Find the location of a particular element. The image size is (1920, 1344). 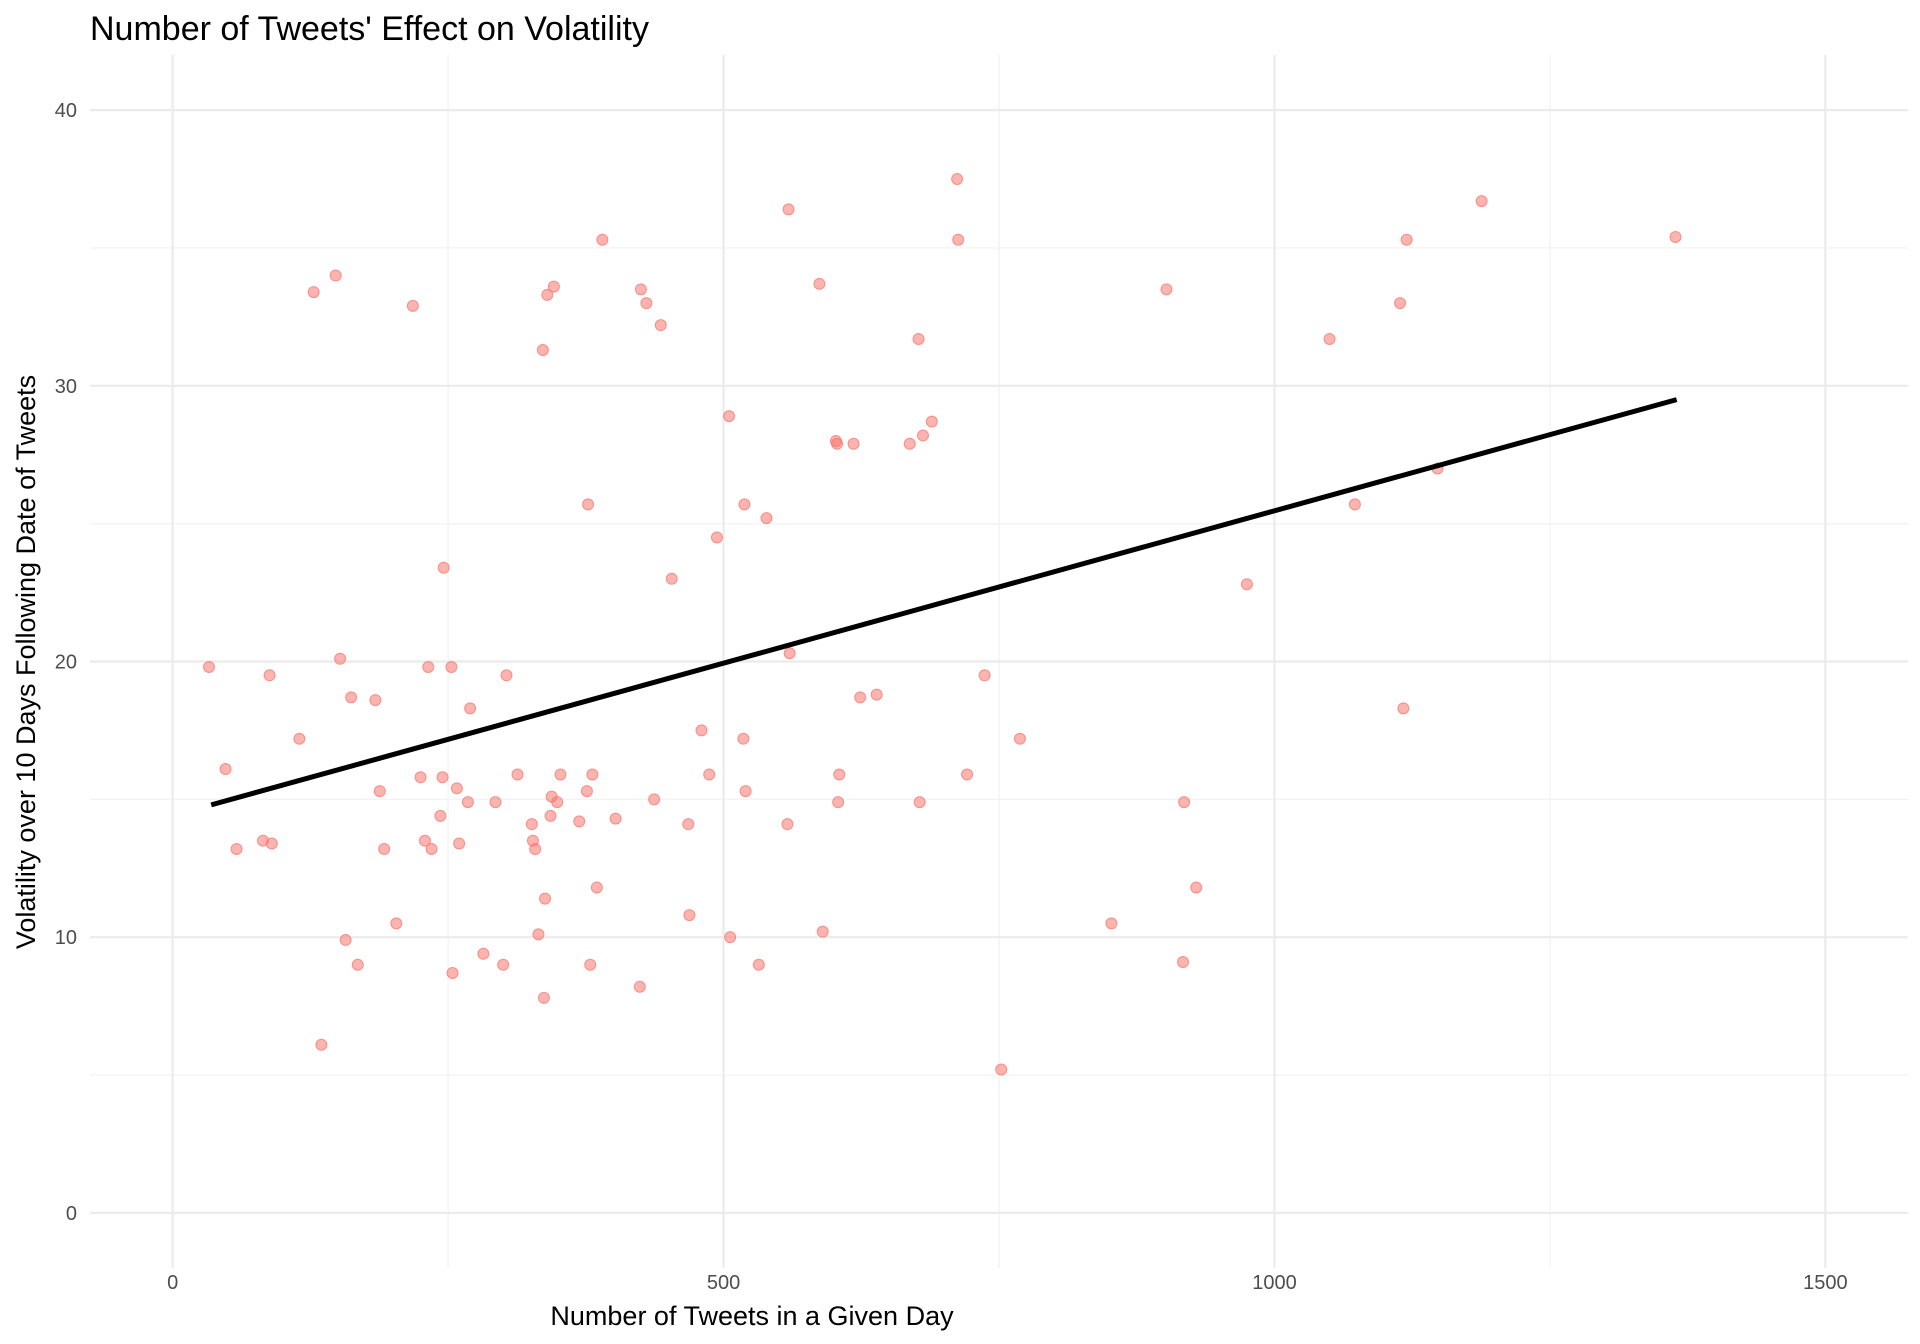

x-tick-label: 500 is located at coordinates (723, 1283).